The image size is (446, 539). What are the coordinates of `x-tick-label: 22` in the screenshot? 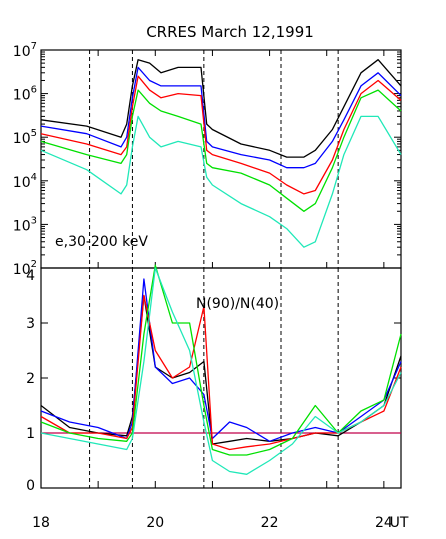 It's located at (270, 523).